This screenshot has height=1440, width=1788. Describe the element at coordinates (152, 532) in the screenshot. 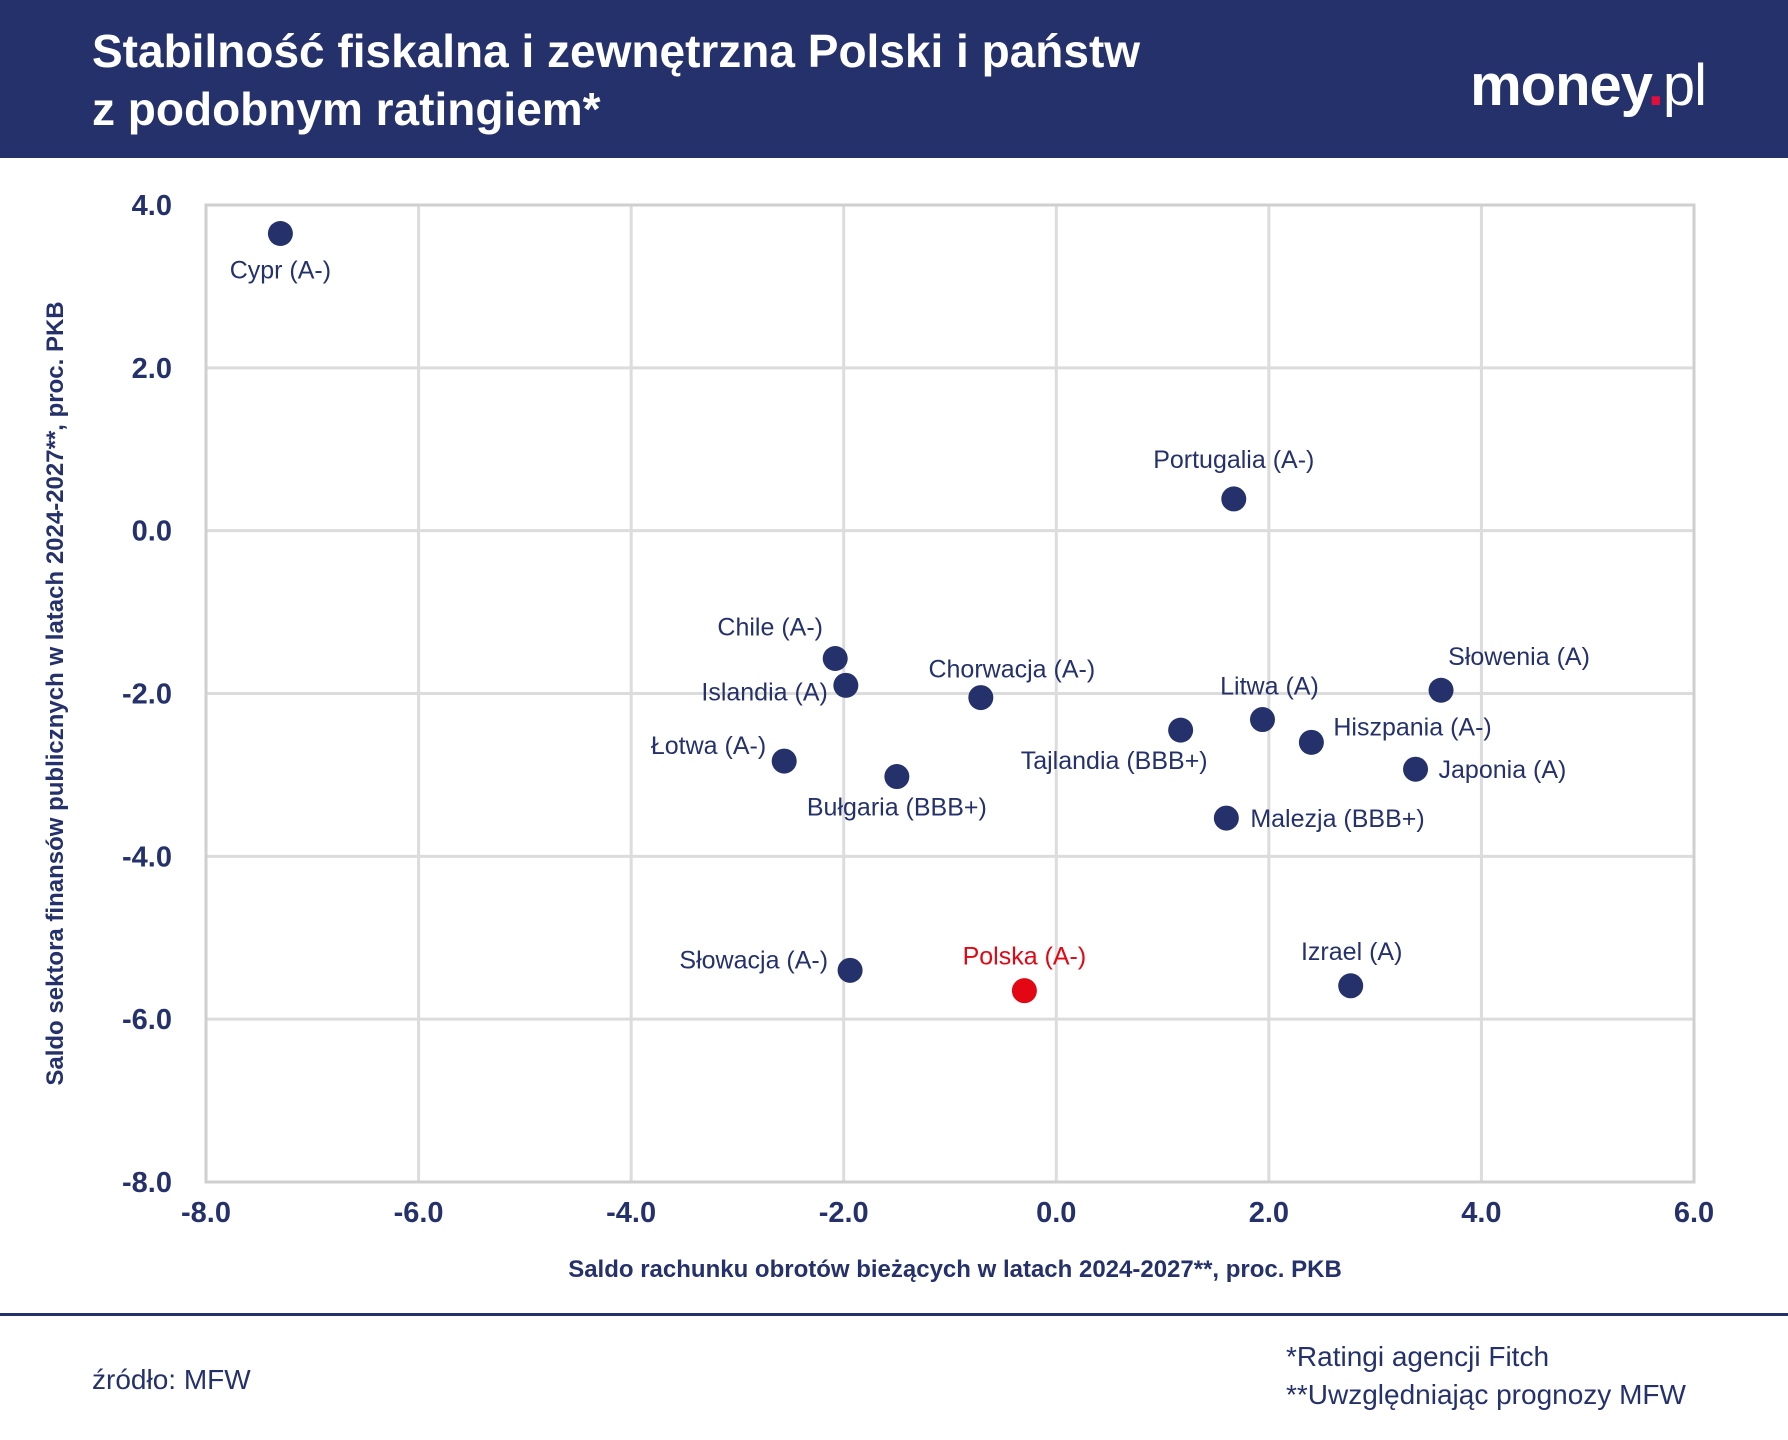

I see `y-tick-label: 0.0` at that location.